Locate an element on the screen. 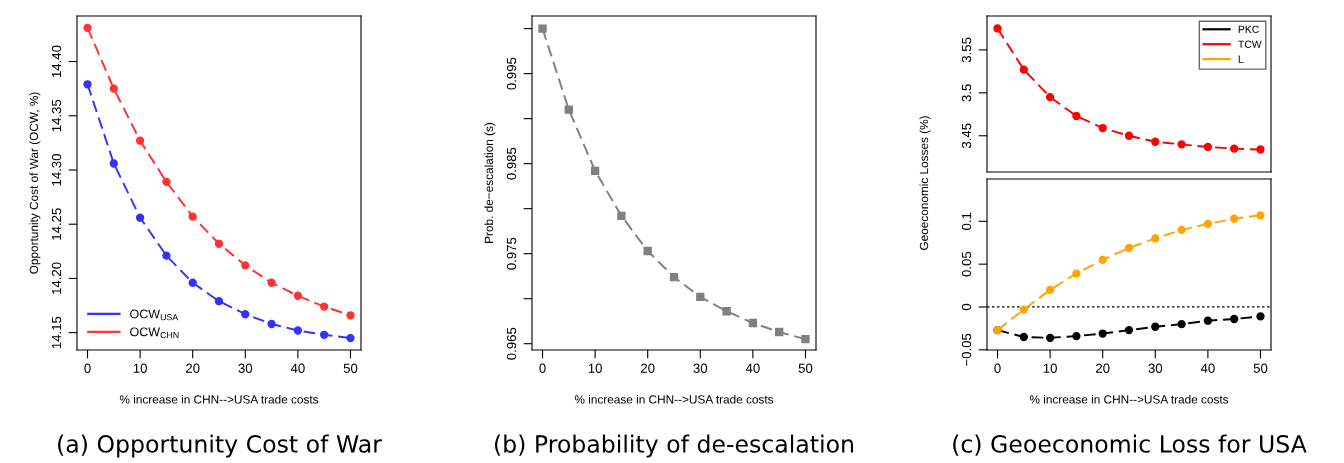  y-tick-label: −0.05 is located at coordinates (966, 349).